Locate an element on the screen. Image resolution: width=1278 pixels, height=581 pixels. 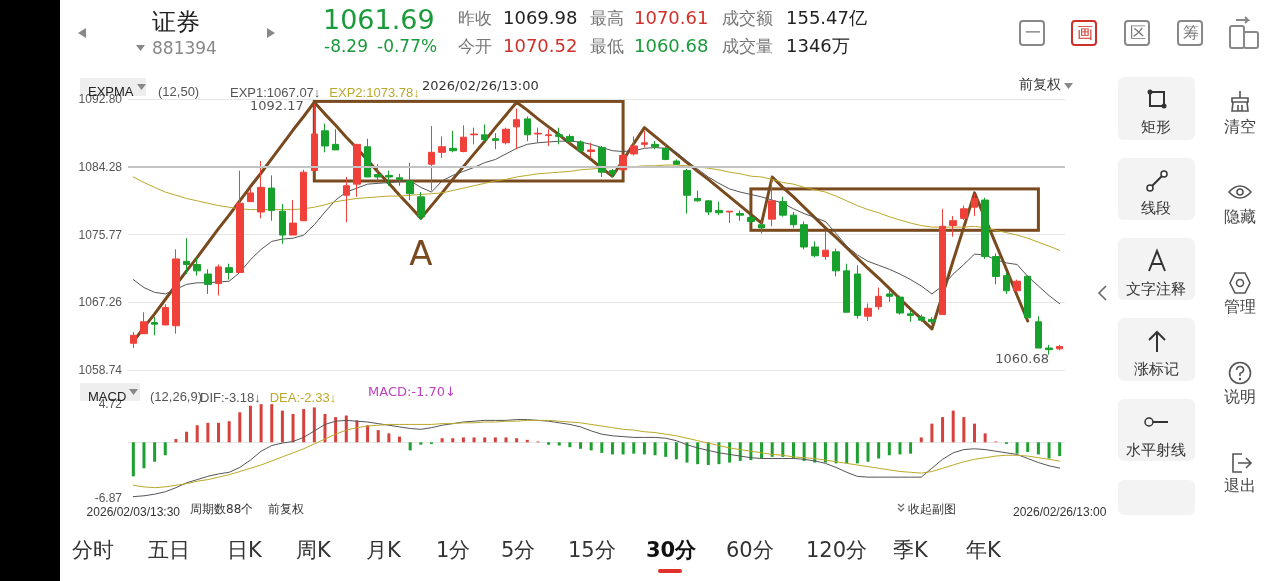
annotation: 1060.68 is located at coordinates (1022, 358).